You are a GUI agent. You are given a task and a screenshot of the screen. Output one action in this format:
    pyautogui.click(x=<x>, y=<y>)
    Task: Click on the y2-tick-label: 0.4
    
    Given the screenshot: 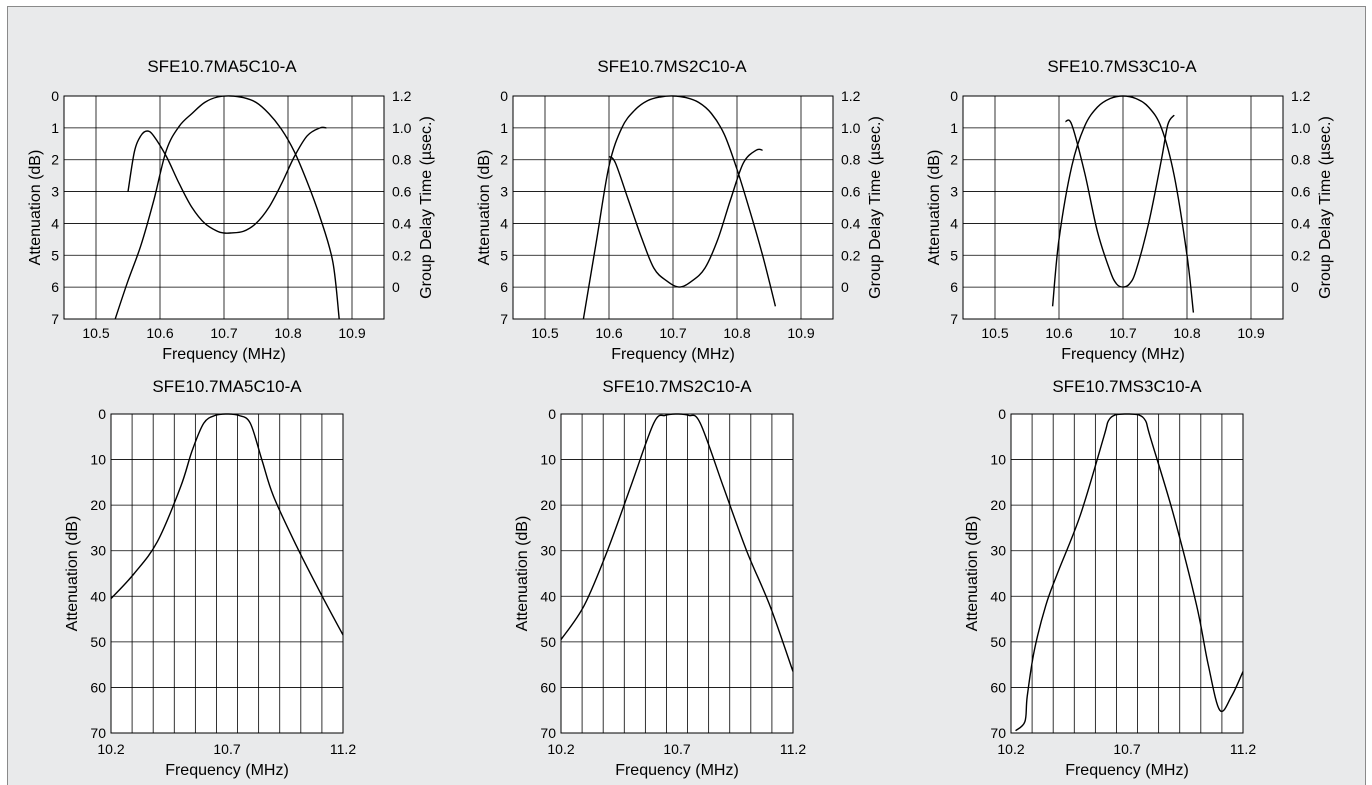 What is the action you would take?
    pyautogui.click(x=1301, y=223)
    